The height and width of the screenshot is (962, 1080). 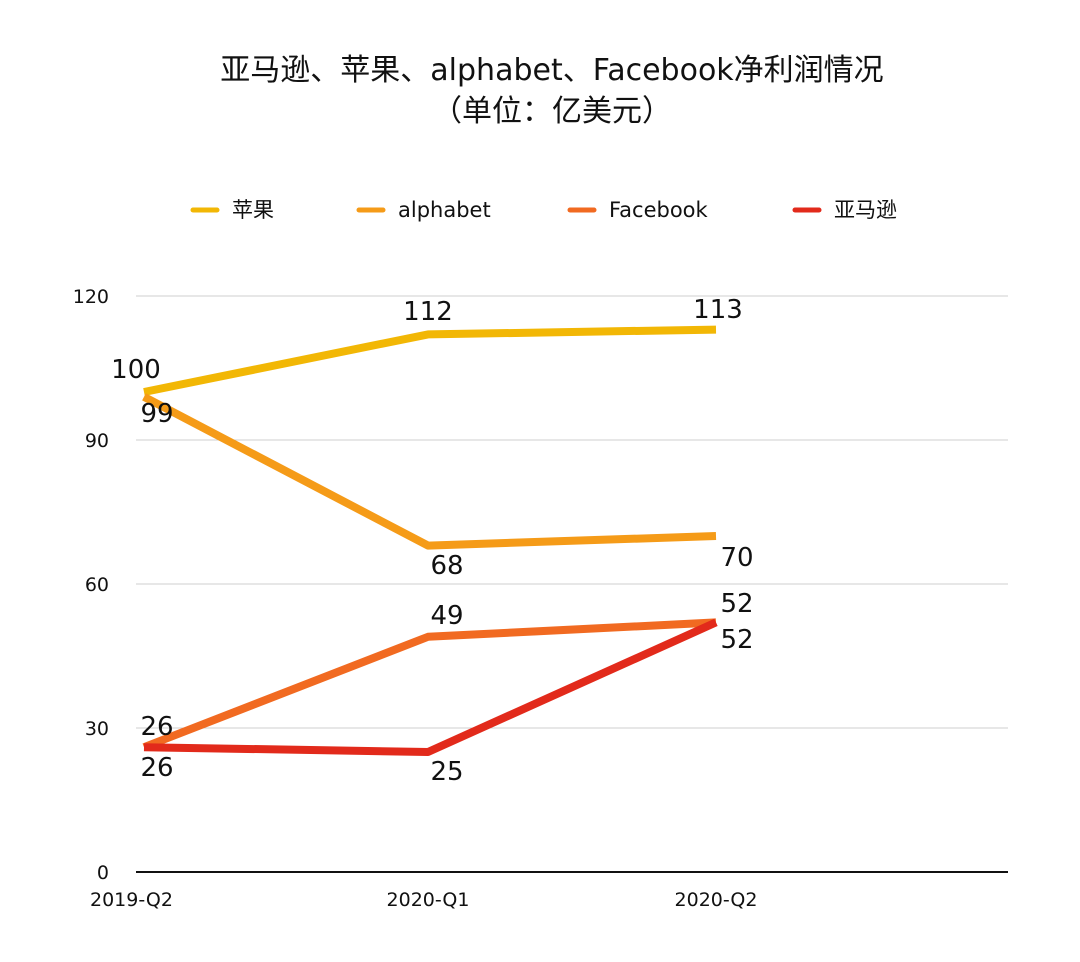 What do you see at coordinates (97, 585) in the screenshot?
I see `y-tick-label: 60` at bounding box center [97, 585].